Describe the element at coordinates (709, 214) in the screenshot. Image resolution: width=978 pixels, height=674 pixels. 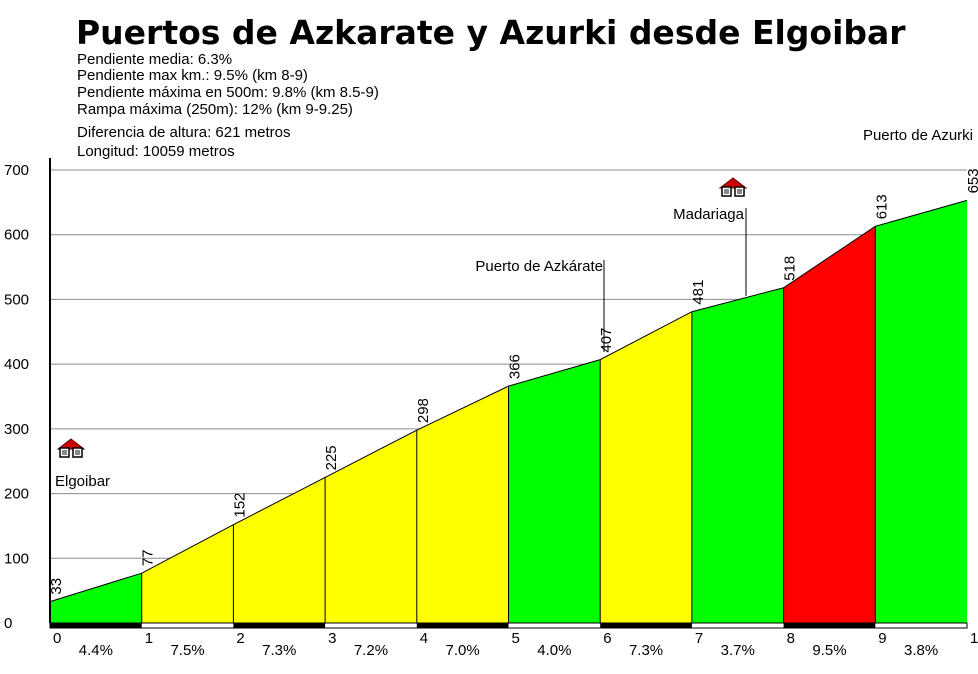
I see `label-madariaga: Madariaga` at that location.